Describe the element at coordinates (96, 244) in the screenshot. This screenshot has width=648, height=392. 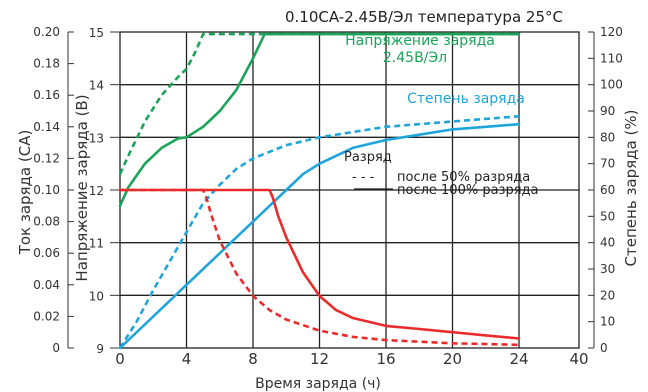
I see `voltage-tick-label: 11` at that location.